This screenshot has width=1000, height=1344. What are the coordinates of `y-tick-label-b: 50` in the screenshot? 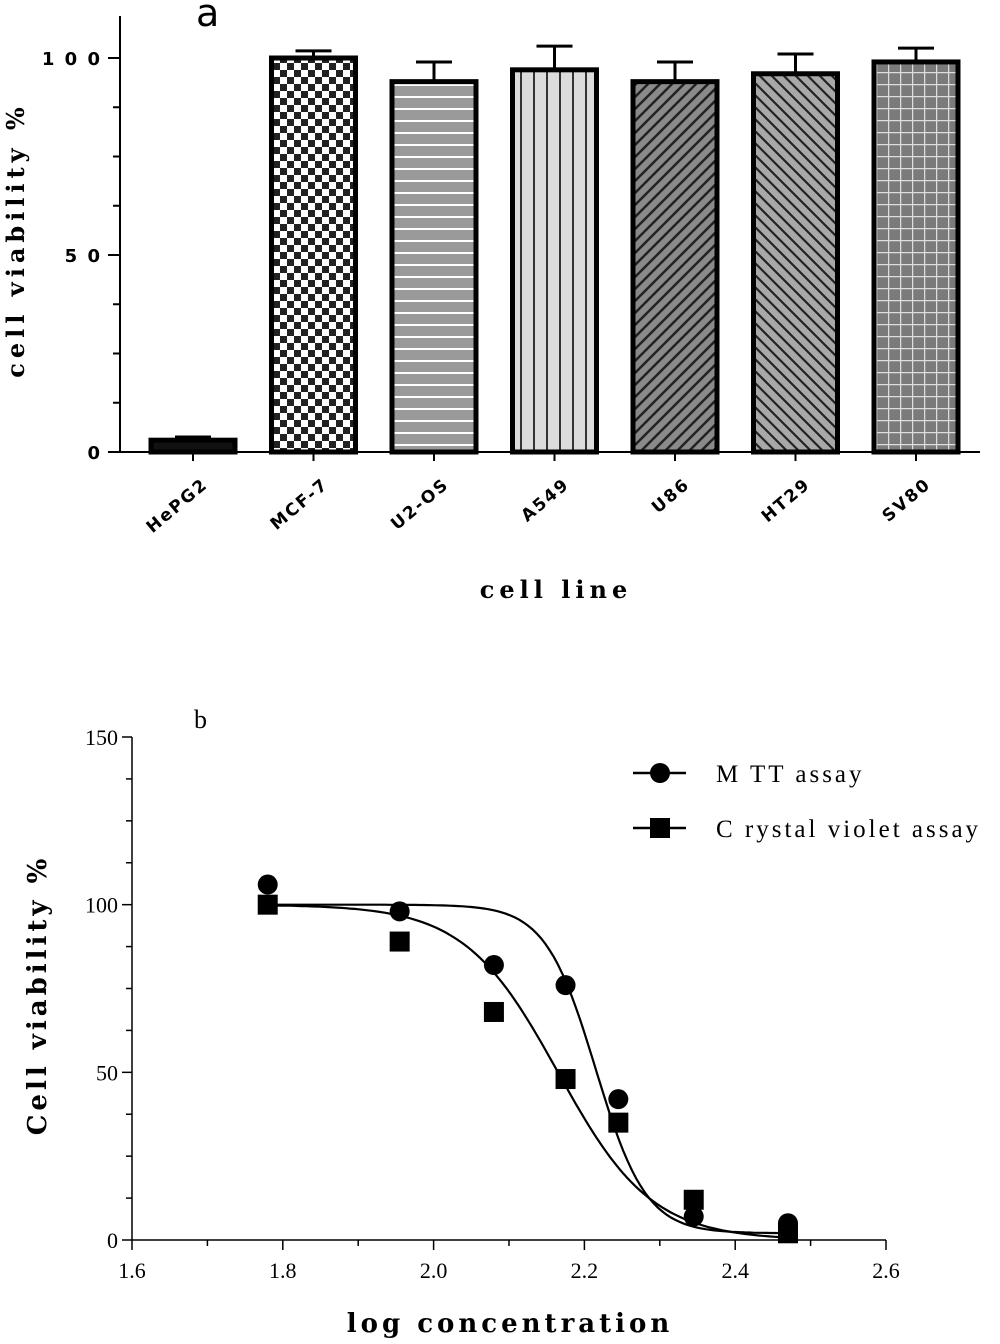 It's located at (107, 1072).